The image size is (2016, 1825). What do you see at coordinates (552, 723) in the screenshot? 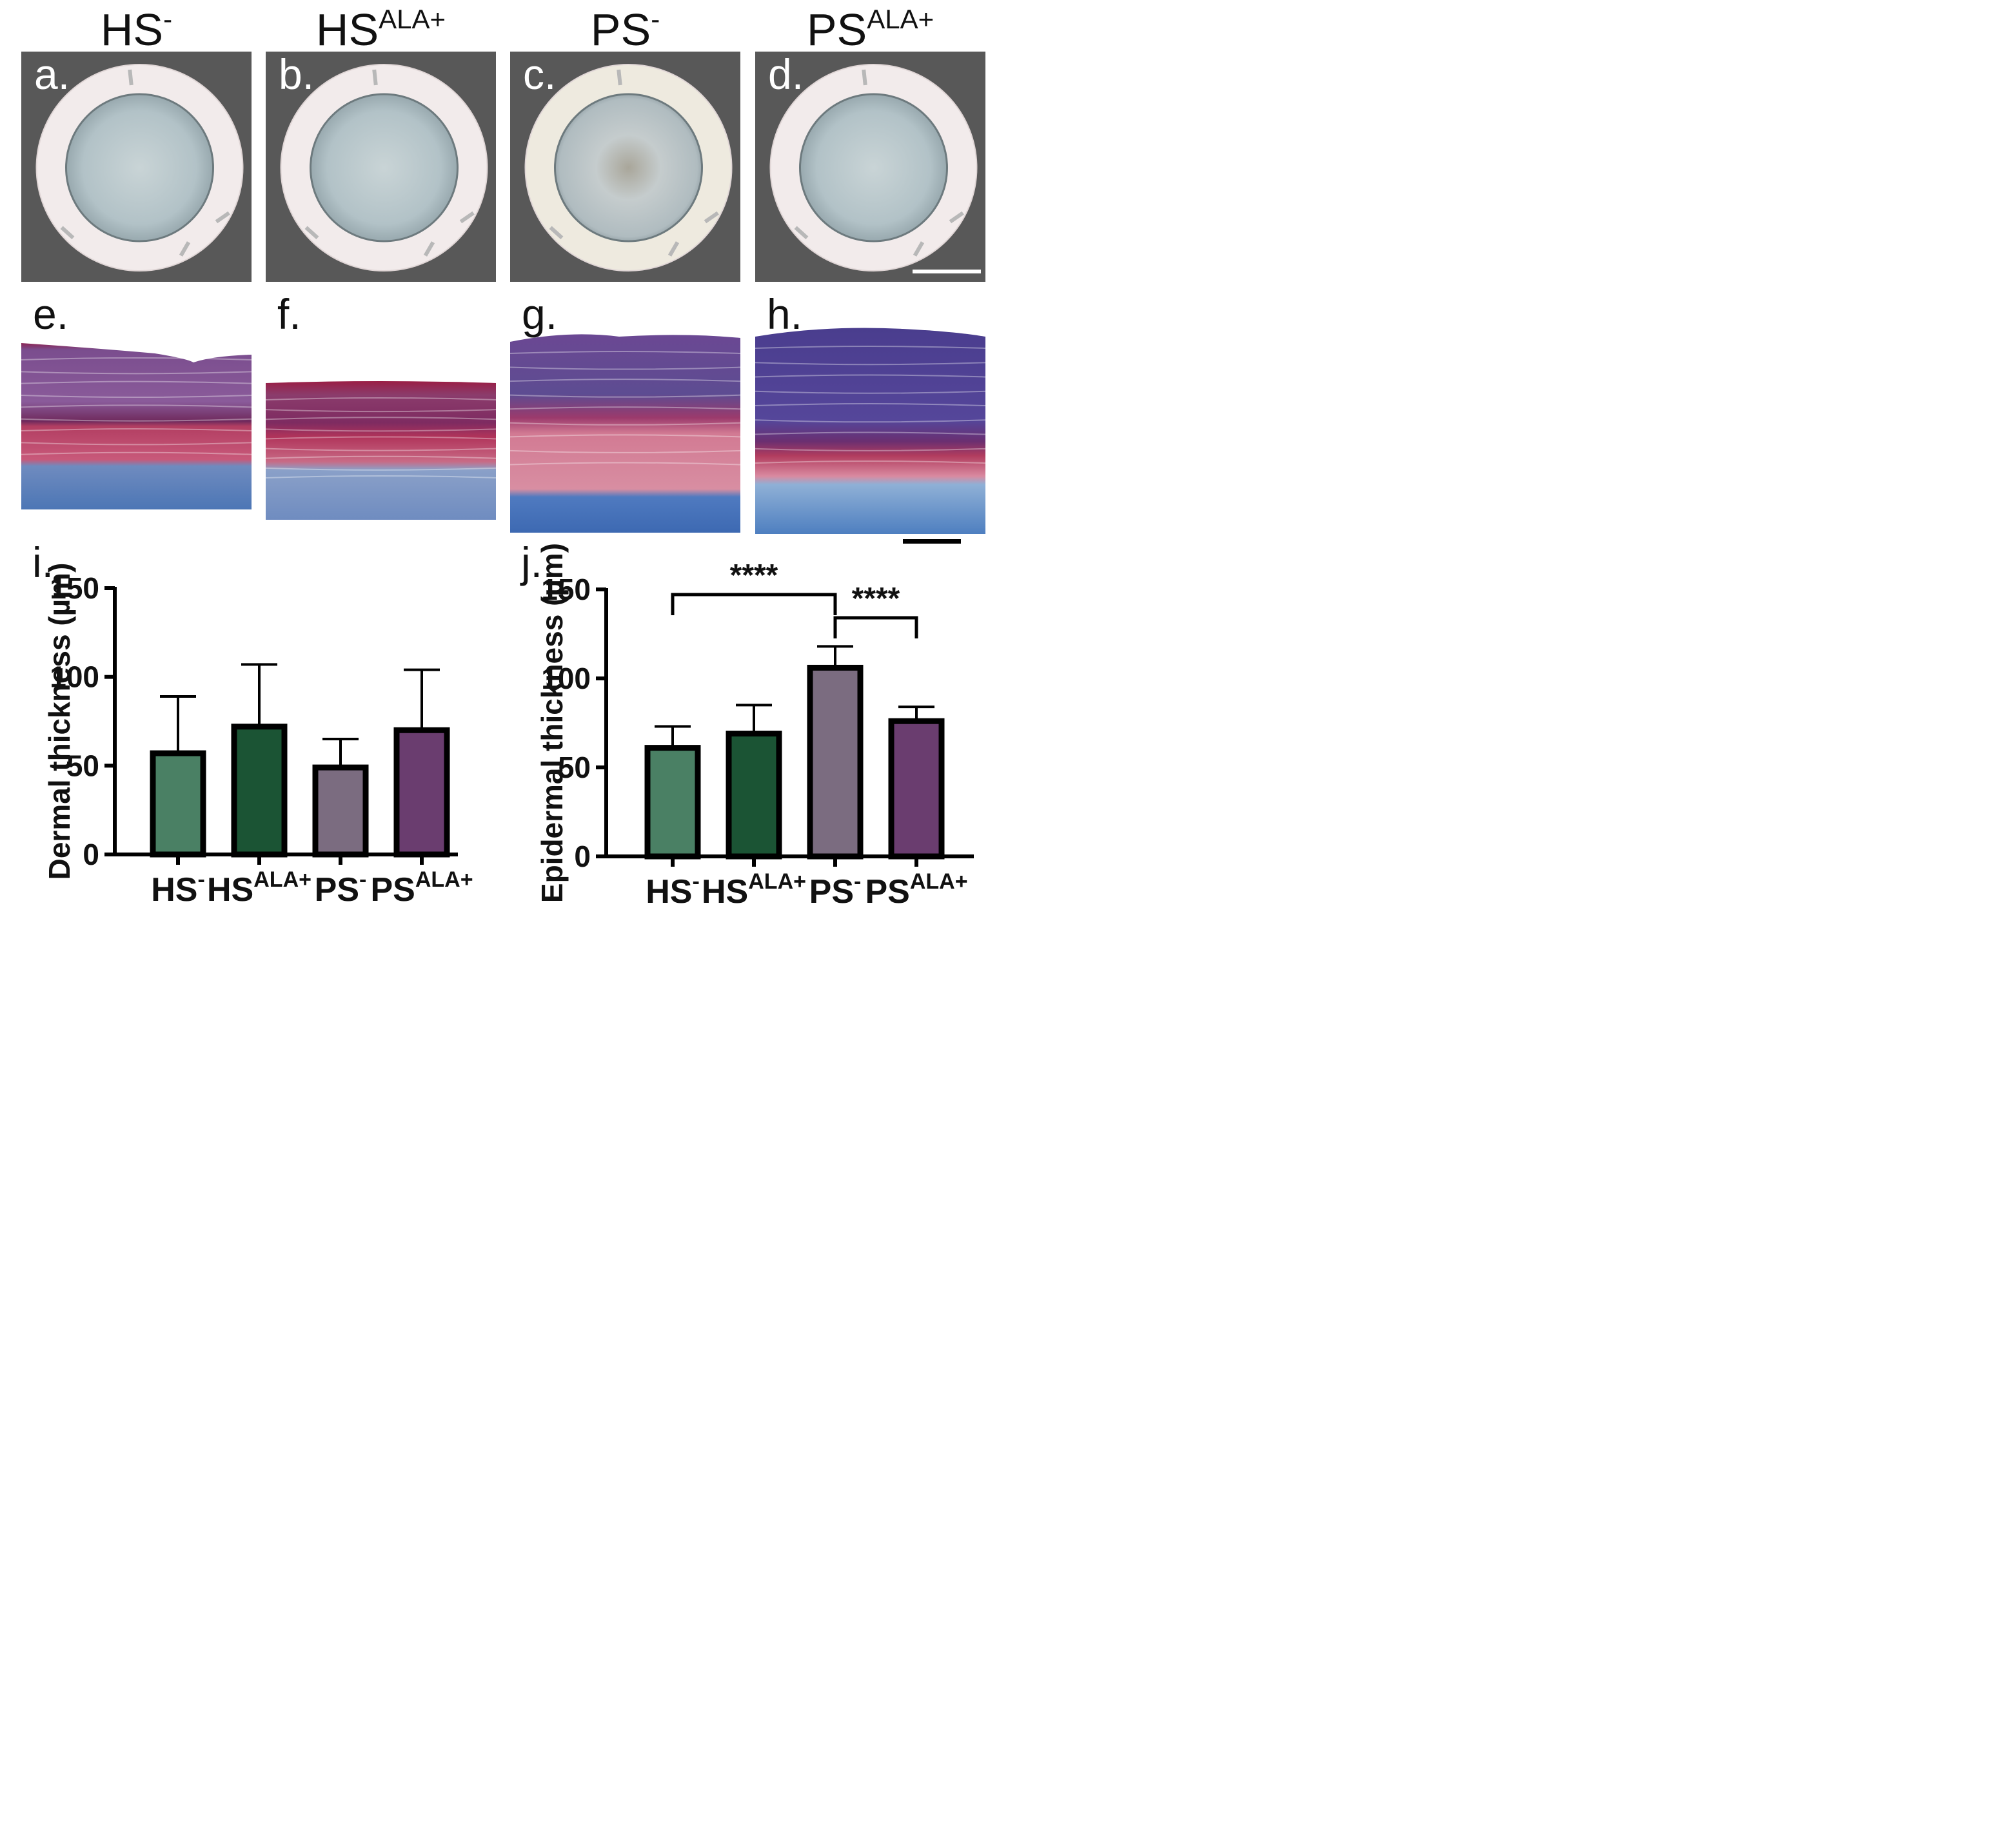
I see `y-axis-label: Epidermal thickness (µm)` at bounding box center [552, 723].